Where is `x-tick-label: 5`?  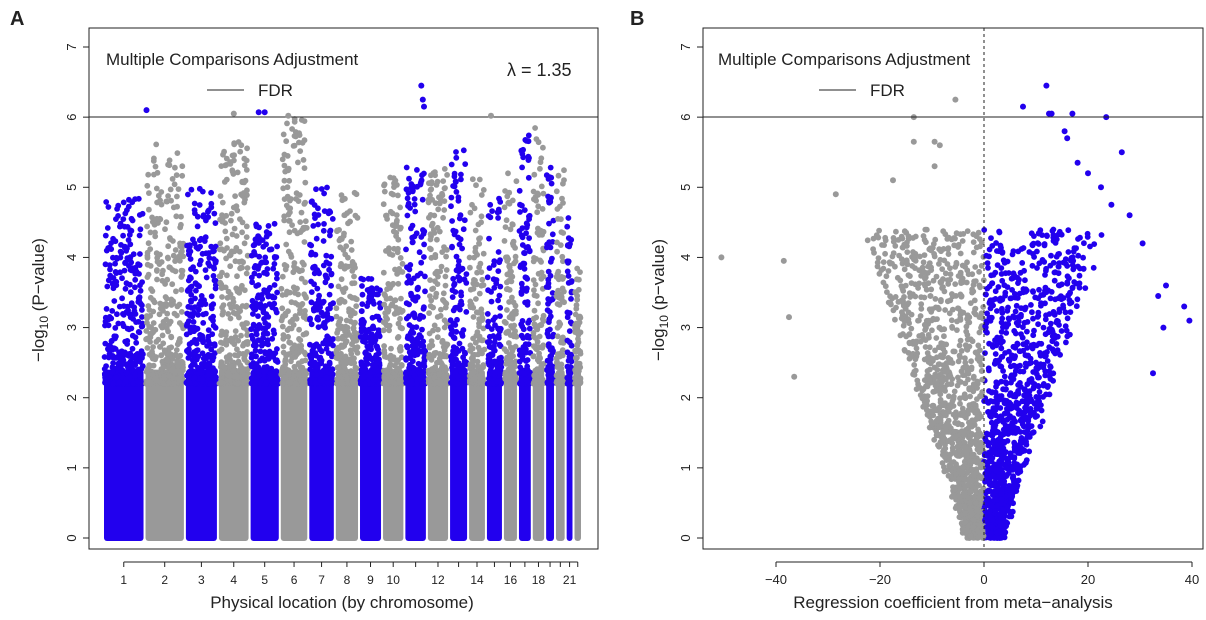 x-tick-label: 5 is located at coordinates (264, 580).